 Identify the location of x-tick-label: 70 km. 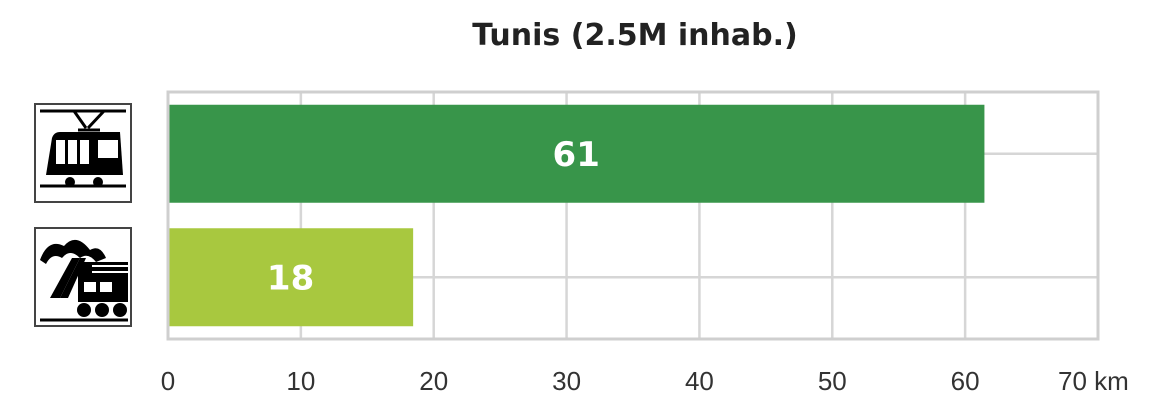
(1093, 381).